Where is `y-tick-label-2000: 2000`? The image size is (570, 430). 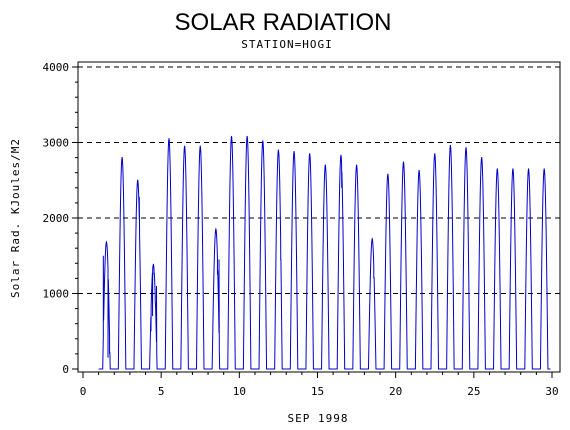 y-tick-label-2000: 2000 is located at coordinates (56, 218).